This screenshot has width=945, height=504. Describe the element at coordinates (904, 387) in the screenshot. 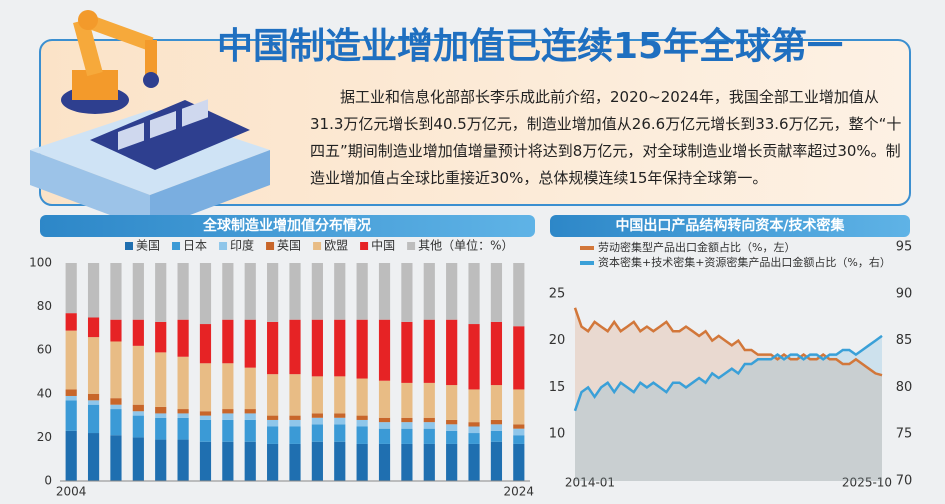

I see `y2-tick-label: 80` at that location.